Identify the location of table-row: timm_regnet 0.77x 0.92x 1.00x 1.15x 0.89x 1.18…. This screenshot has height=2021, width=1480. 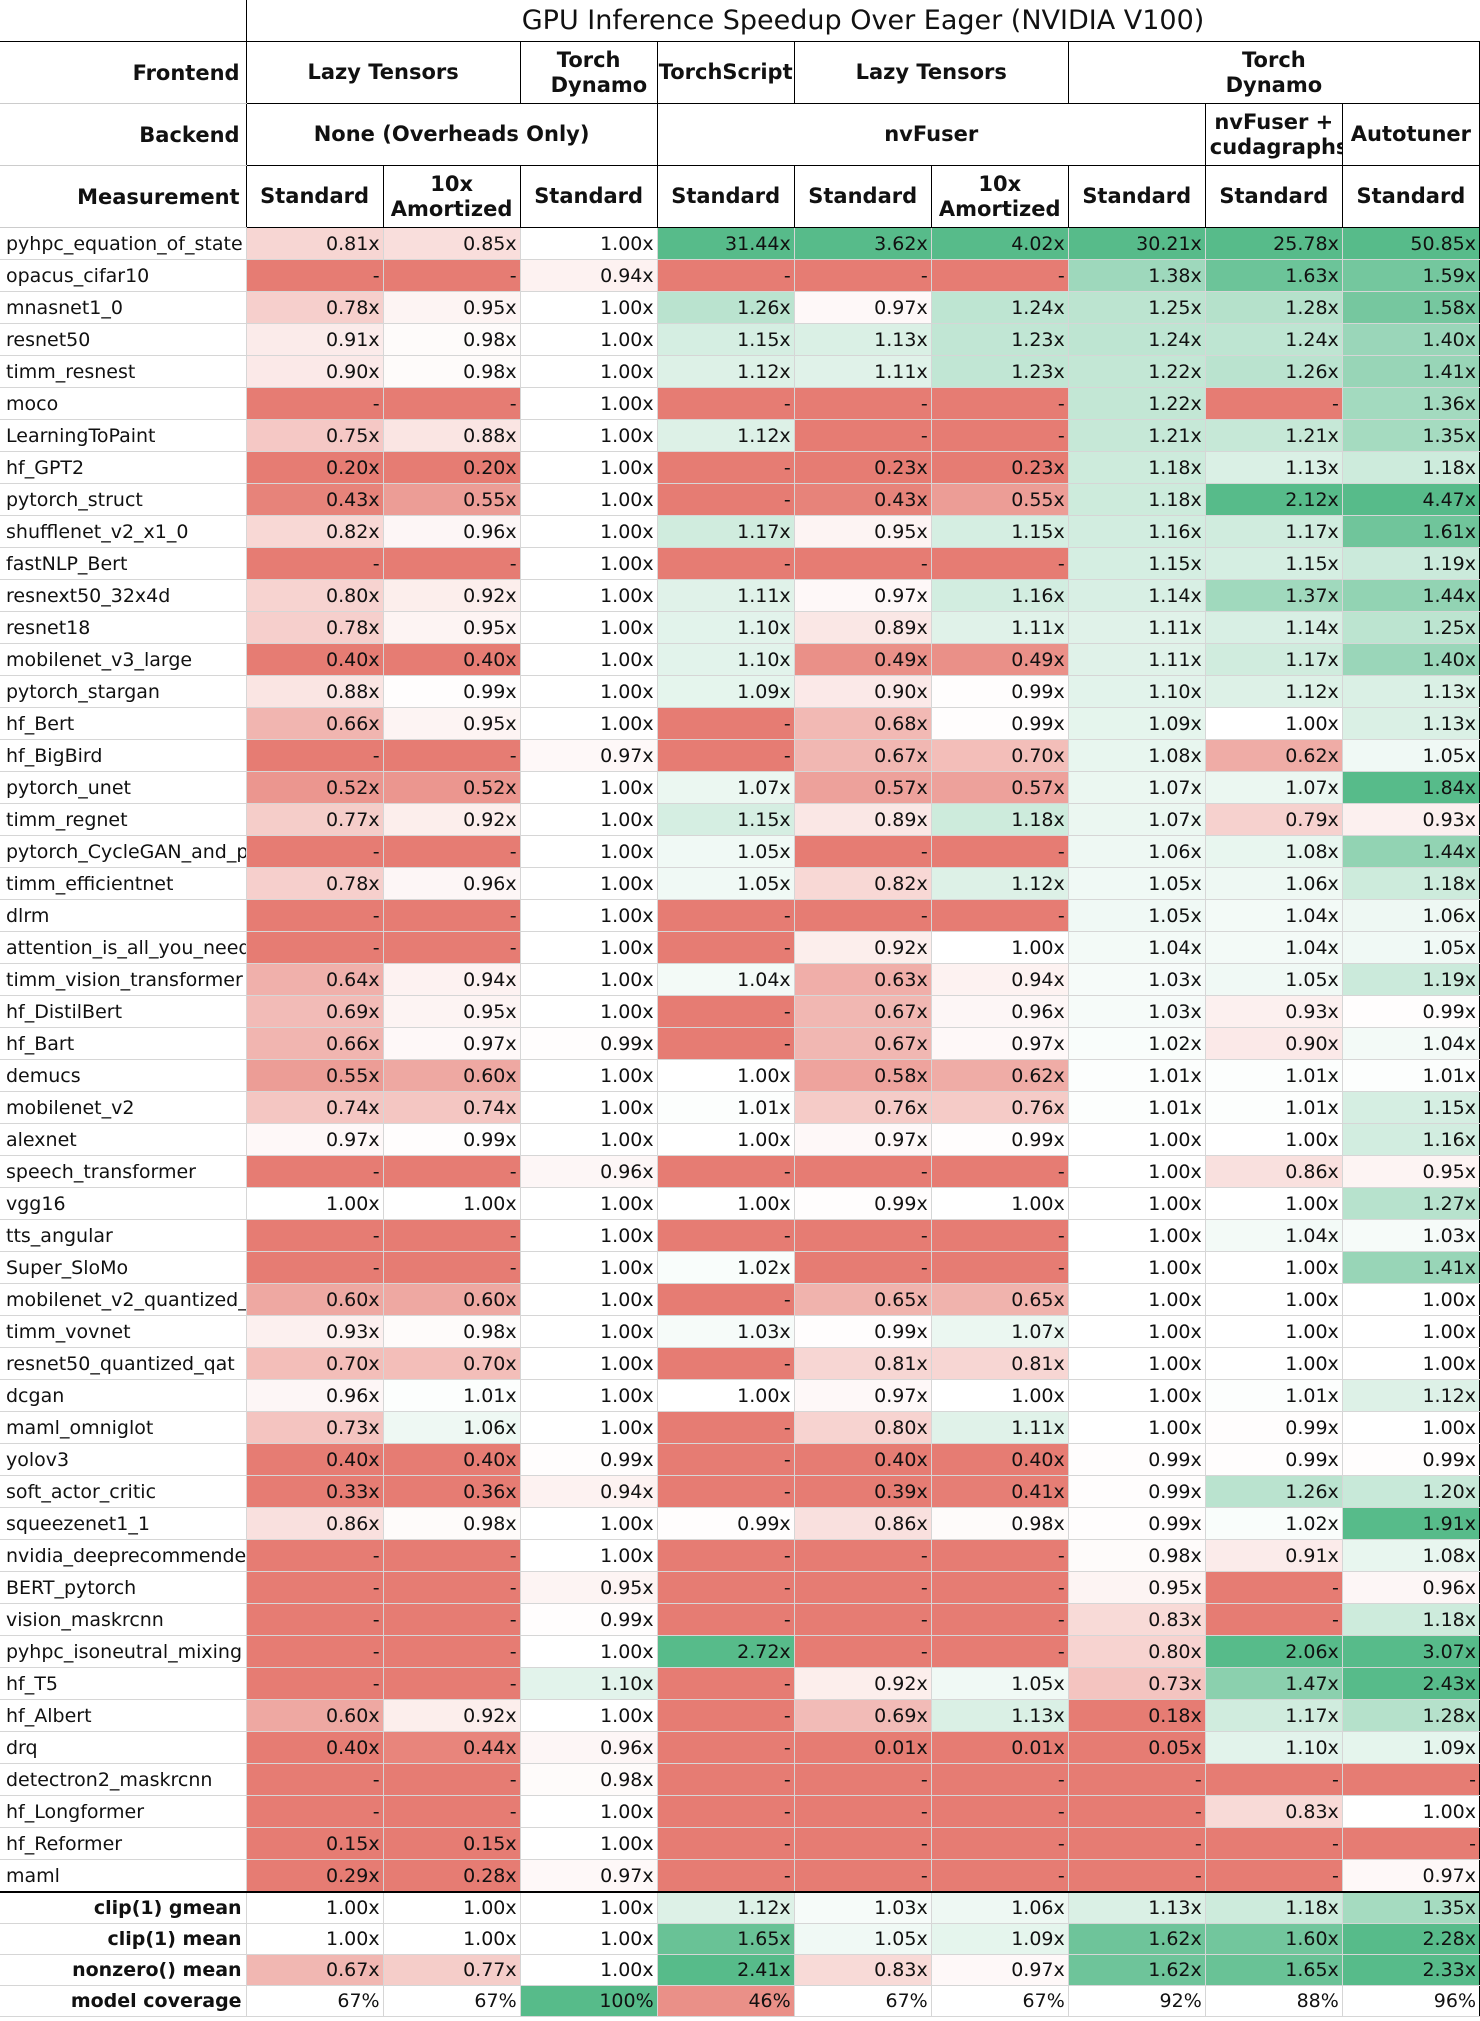
(740, 819).